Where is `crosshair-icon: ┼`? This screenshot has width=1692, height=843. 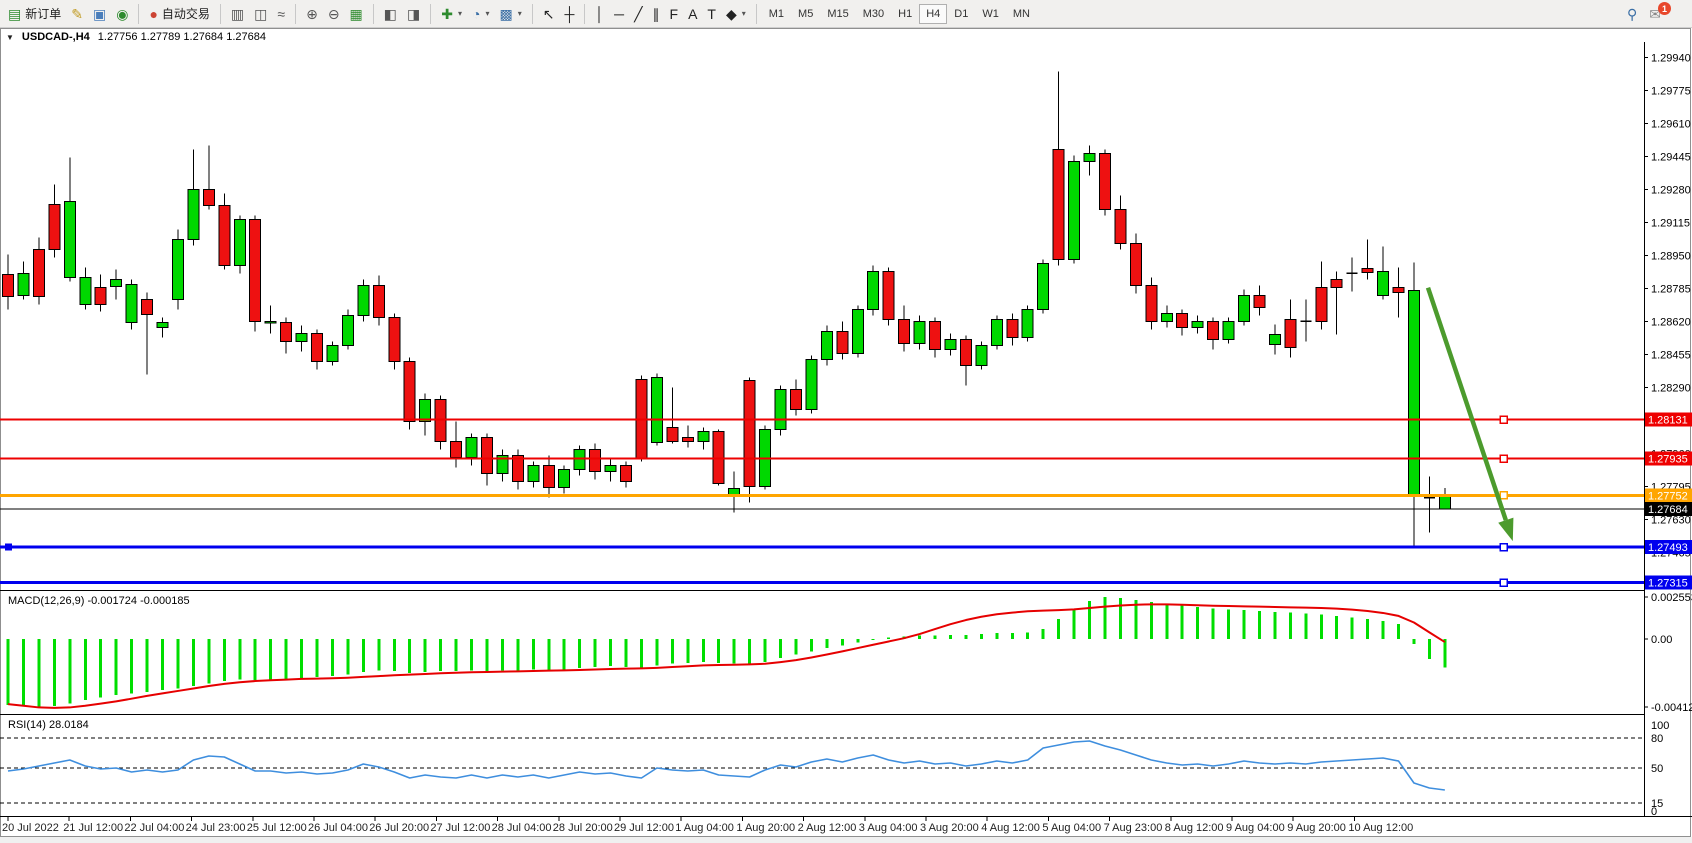
crosshair-icon: ┼ is located at coordinates (569, 13).